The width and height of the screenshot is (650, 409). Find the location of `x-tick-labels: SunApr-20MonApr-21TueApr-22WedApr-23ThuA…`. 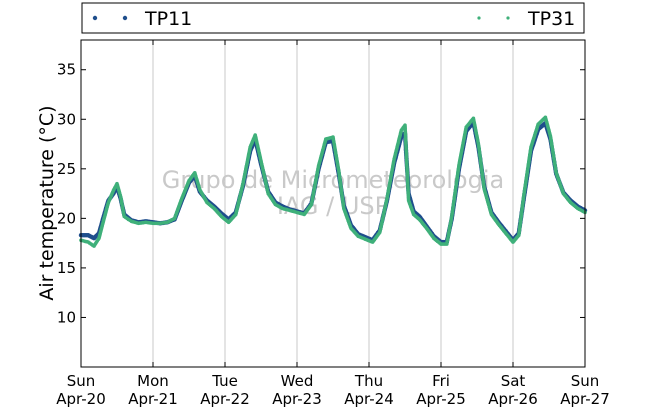

x-tick-labels: SunApr-20MonApr-21TueApr-22WedApr-23ThuA… is located at coordinates (333, 390).